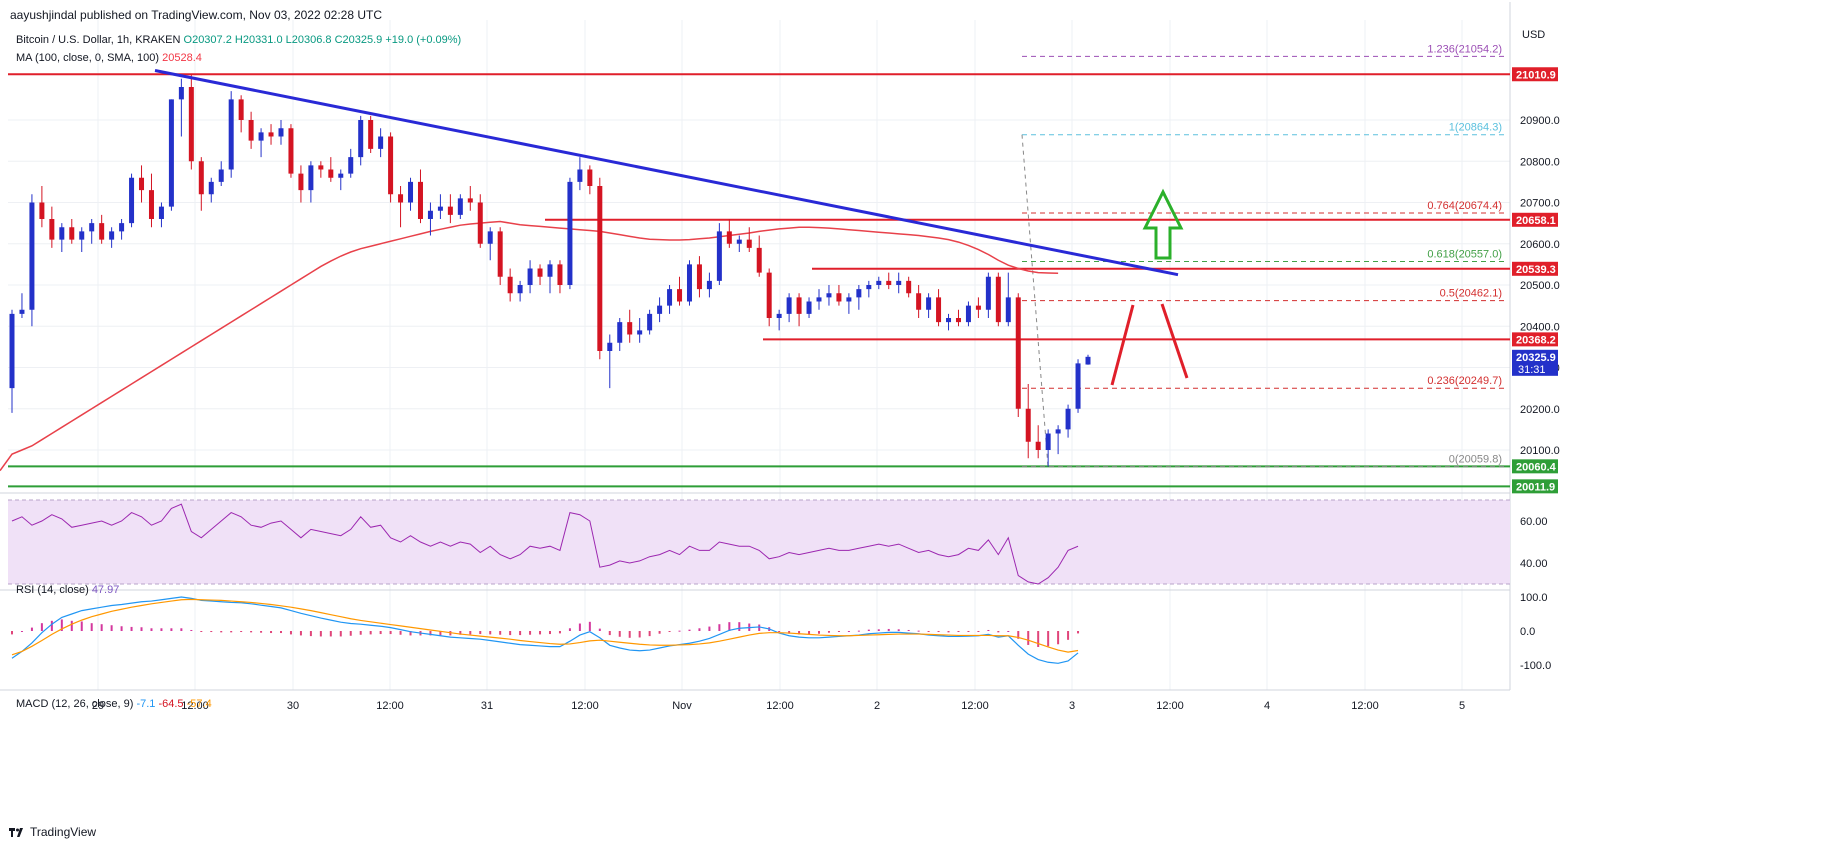 The image size is (1834, 845). Describe the element at coordinates (1536, 221) in the screenshot. I see `price-tag-1: 20658.1` at that location.